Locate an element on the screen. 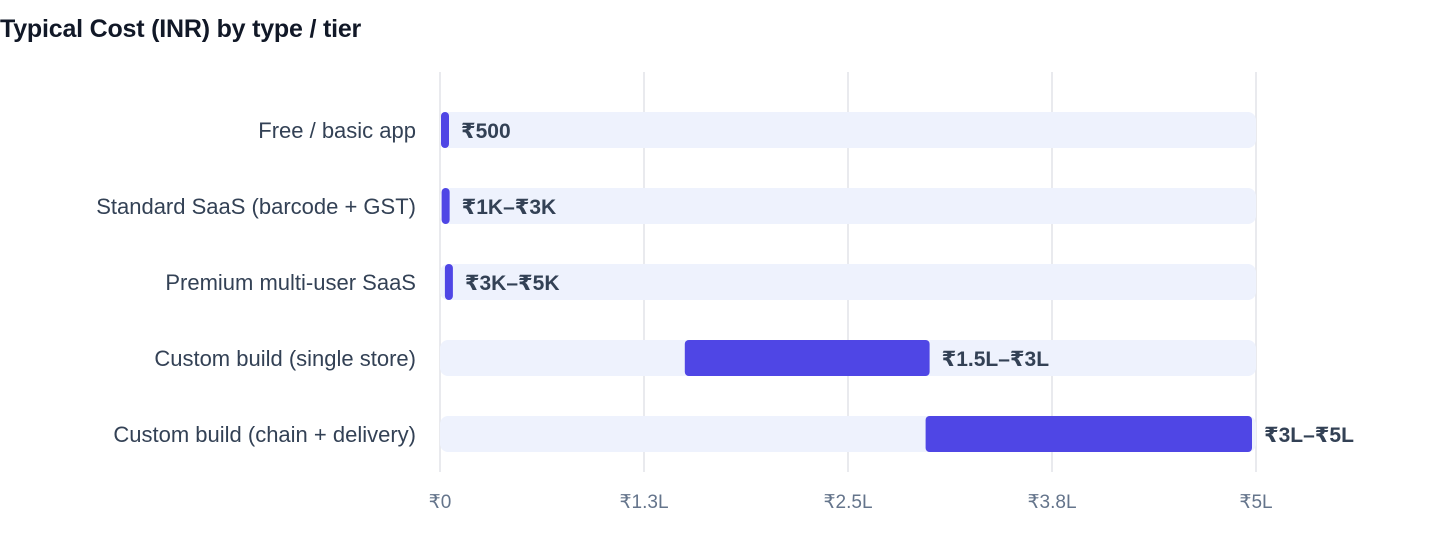  bar-row: Premium multi-user SaaS ₹3K–₹5K is located at coordinates (710, 282).